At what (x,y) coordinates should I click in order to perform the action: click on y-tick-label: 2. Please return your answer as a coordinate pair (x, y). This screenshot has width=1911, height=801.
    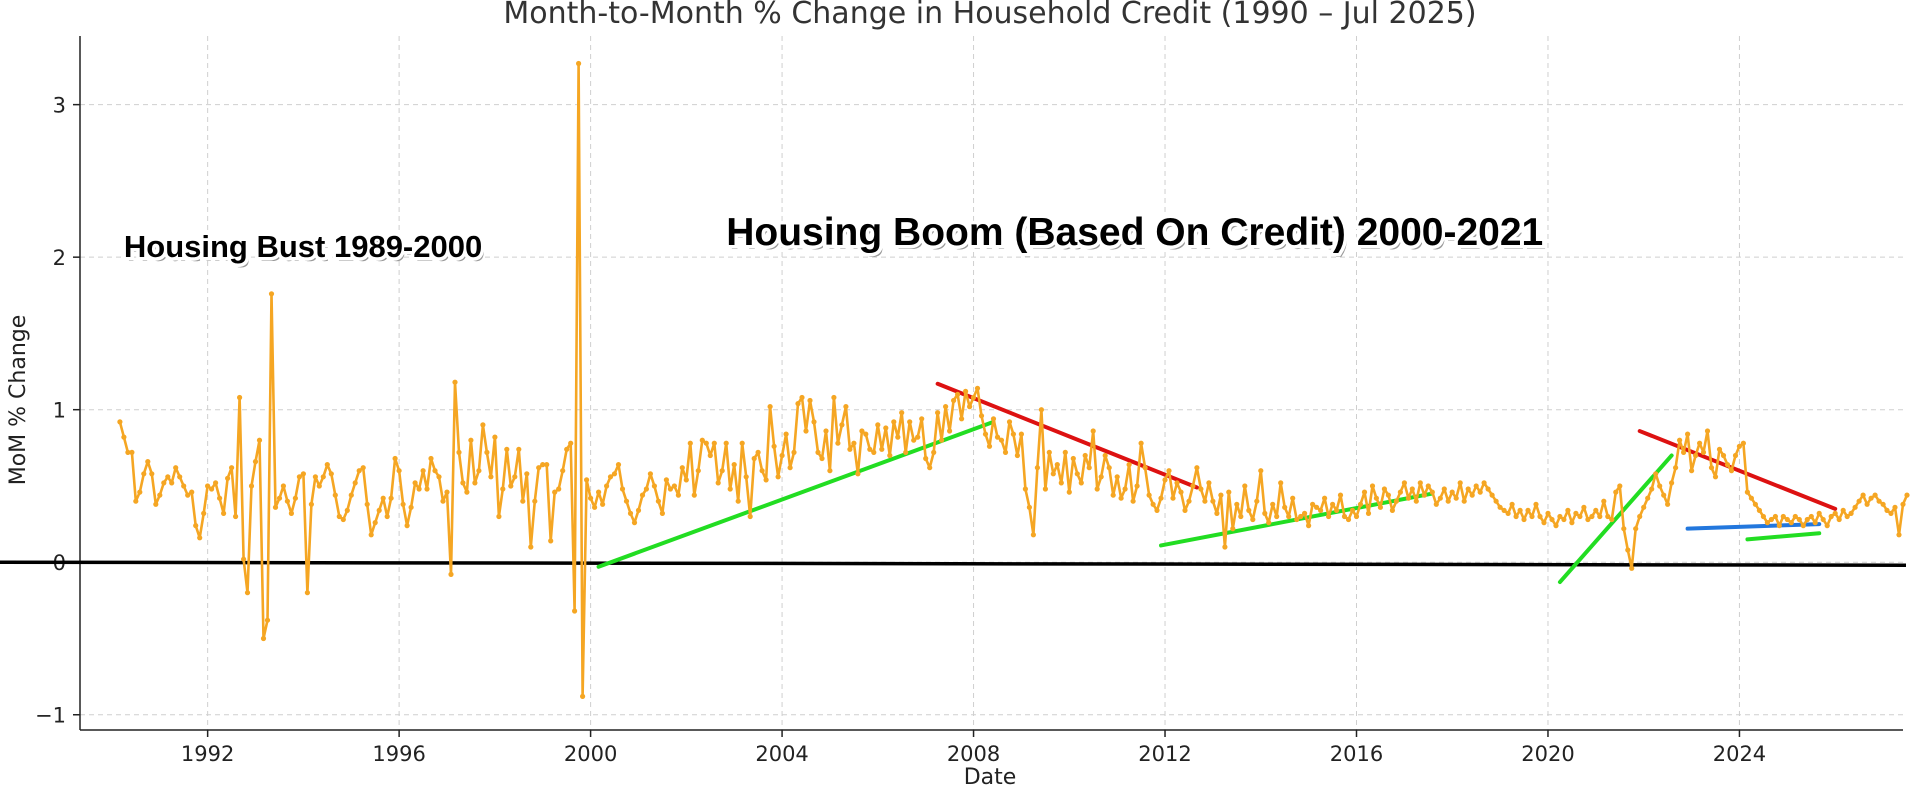
    Looking at the image, I should click on (59, 258).